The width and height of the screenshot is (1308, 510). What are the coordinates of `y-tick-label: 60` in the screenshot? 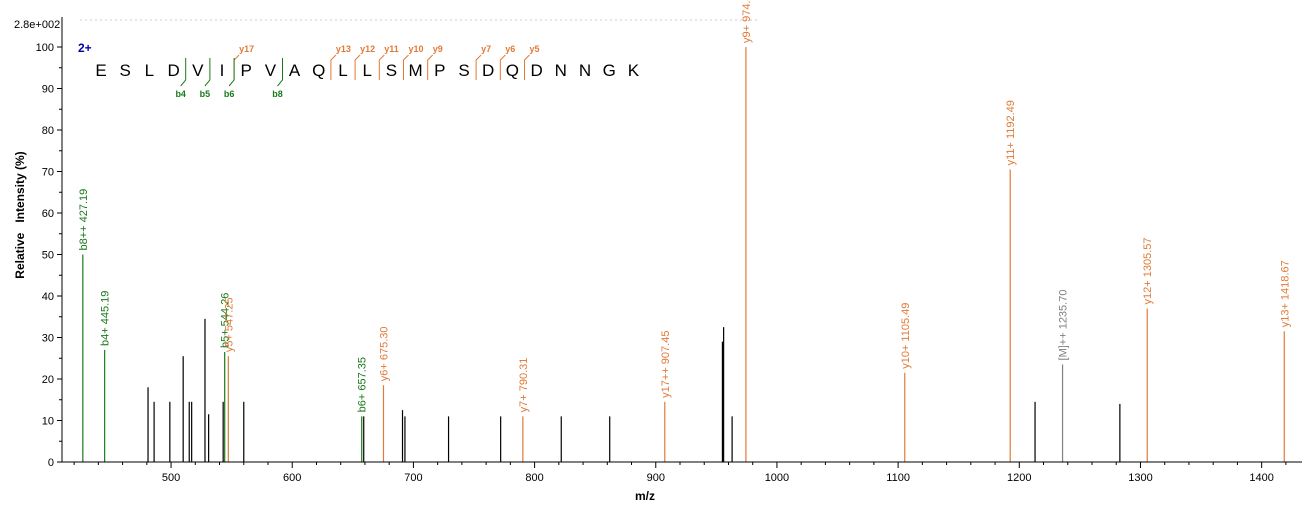 It's located at (48, 214).